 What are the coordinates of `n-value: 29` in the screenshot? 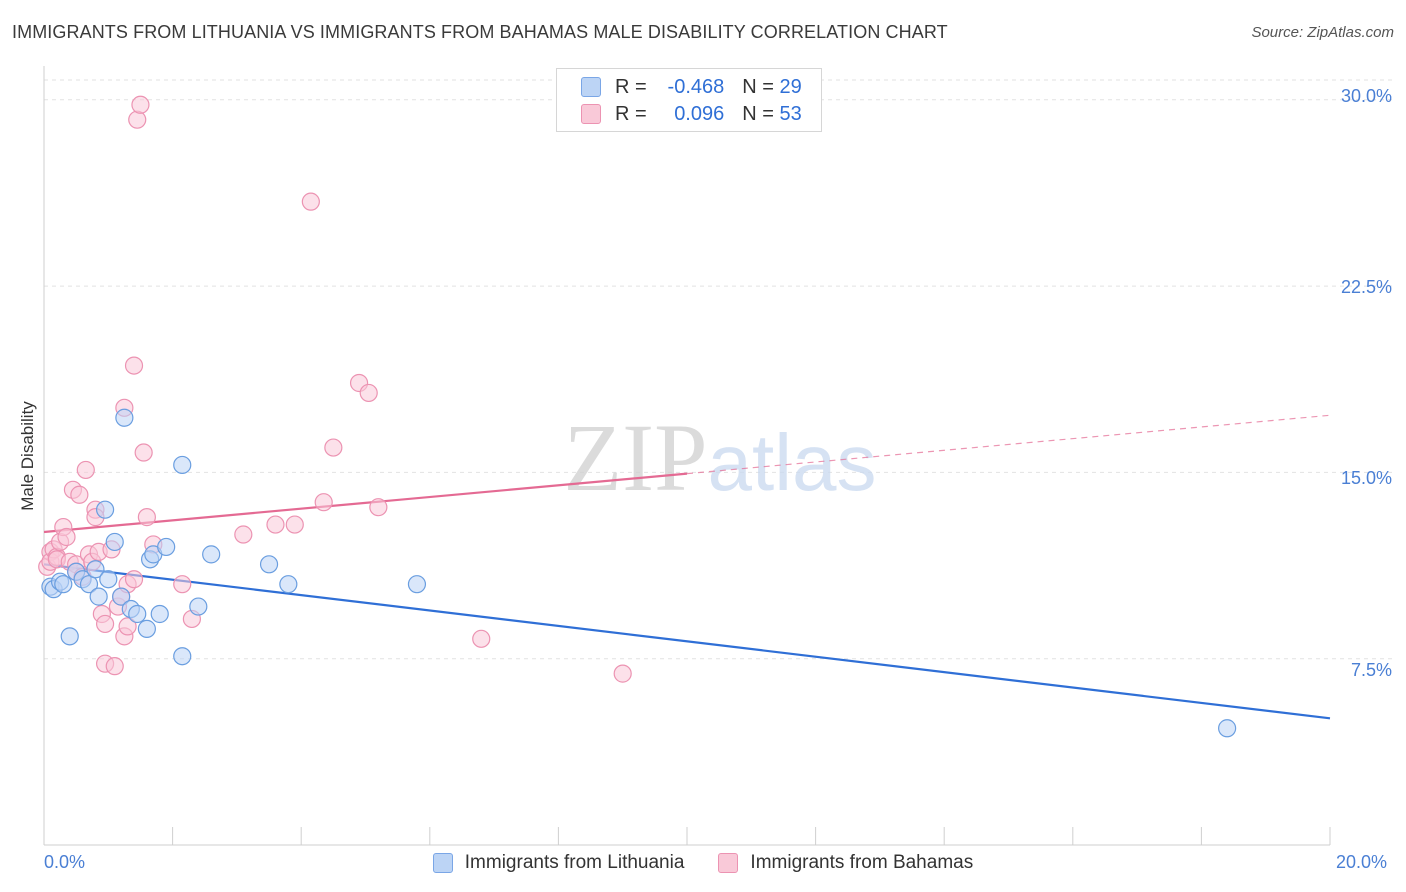 It's located at (790, 86).